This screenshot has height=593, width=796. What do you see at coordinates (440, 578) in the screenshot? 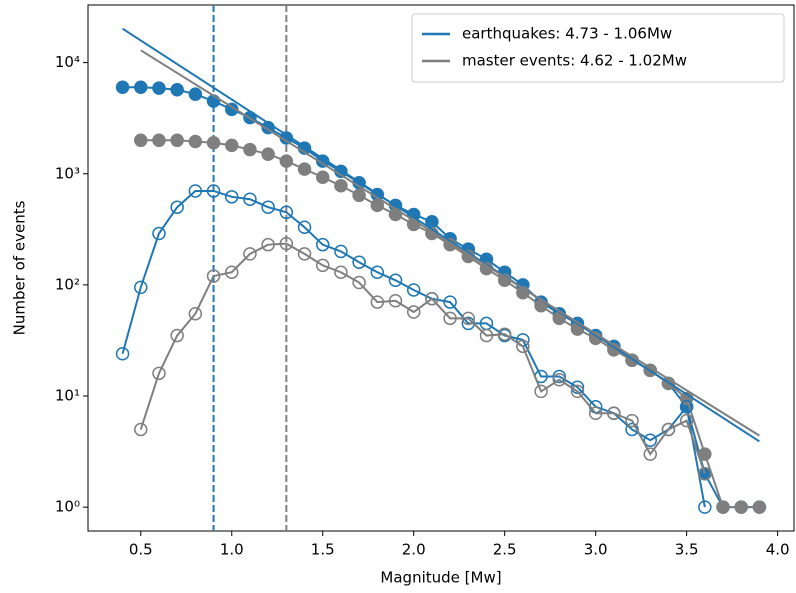
I see `x-axis-label: Magnitude [Mw]` at bounding box center [440, 578].